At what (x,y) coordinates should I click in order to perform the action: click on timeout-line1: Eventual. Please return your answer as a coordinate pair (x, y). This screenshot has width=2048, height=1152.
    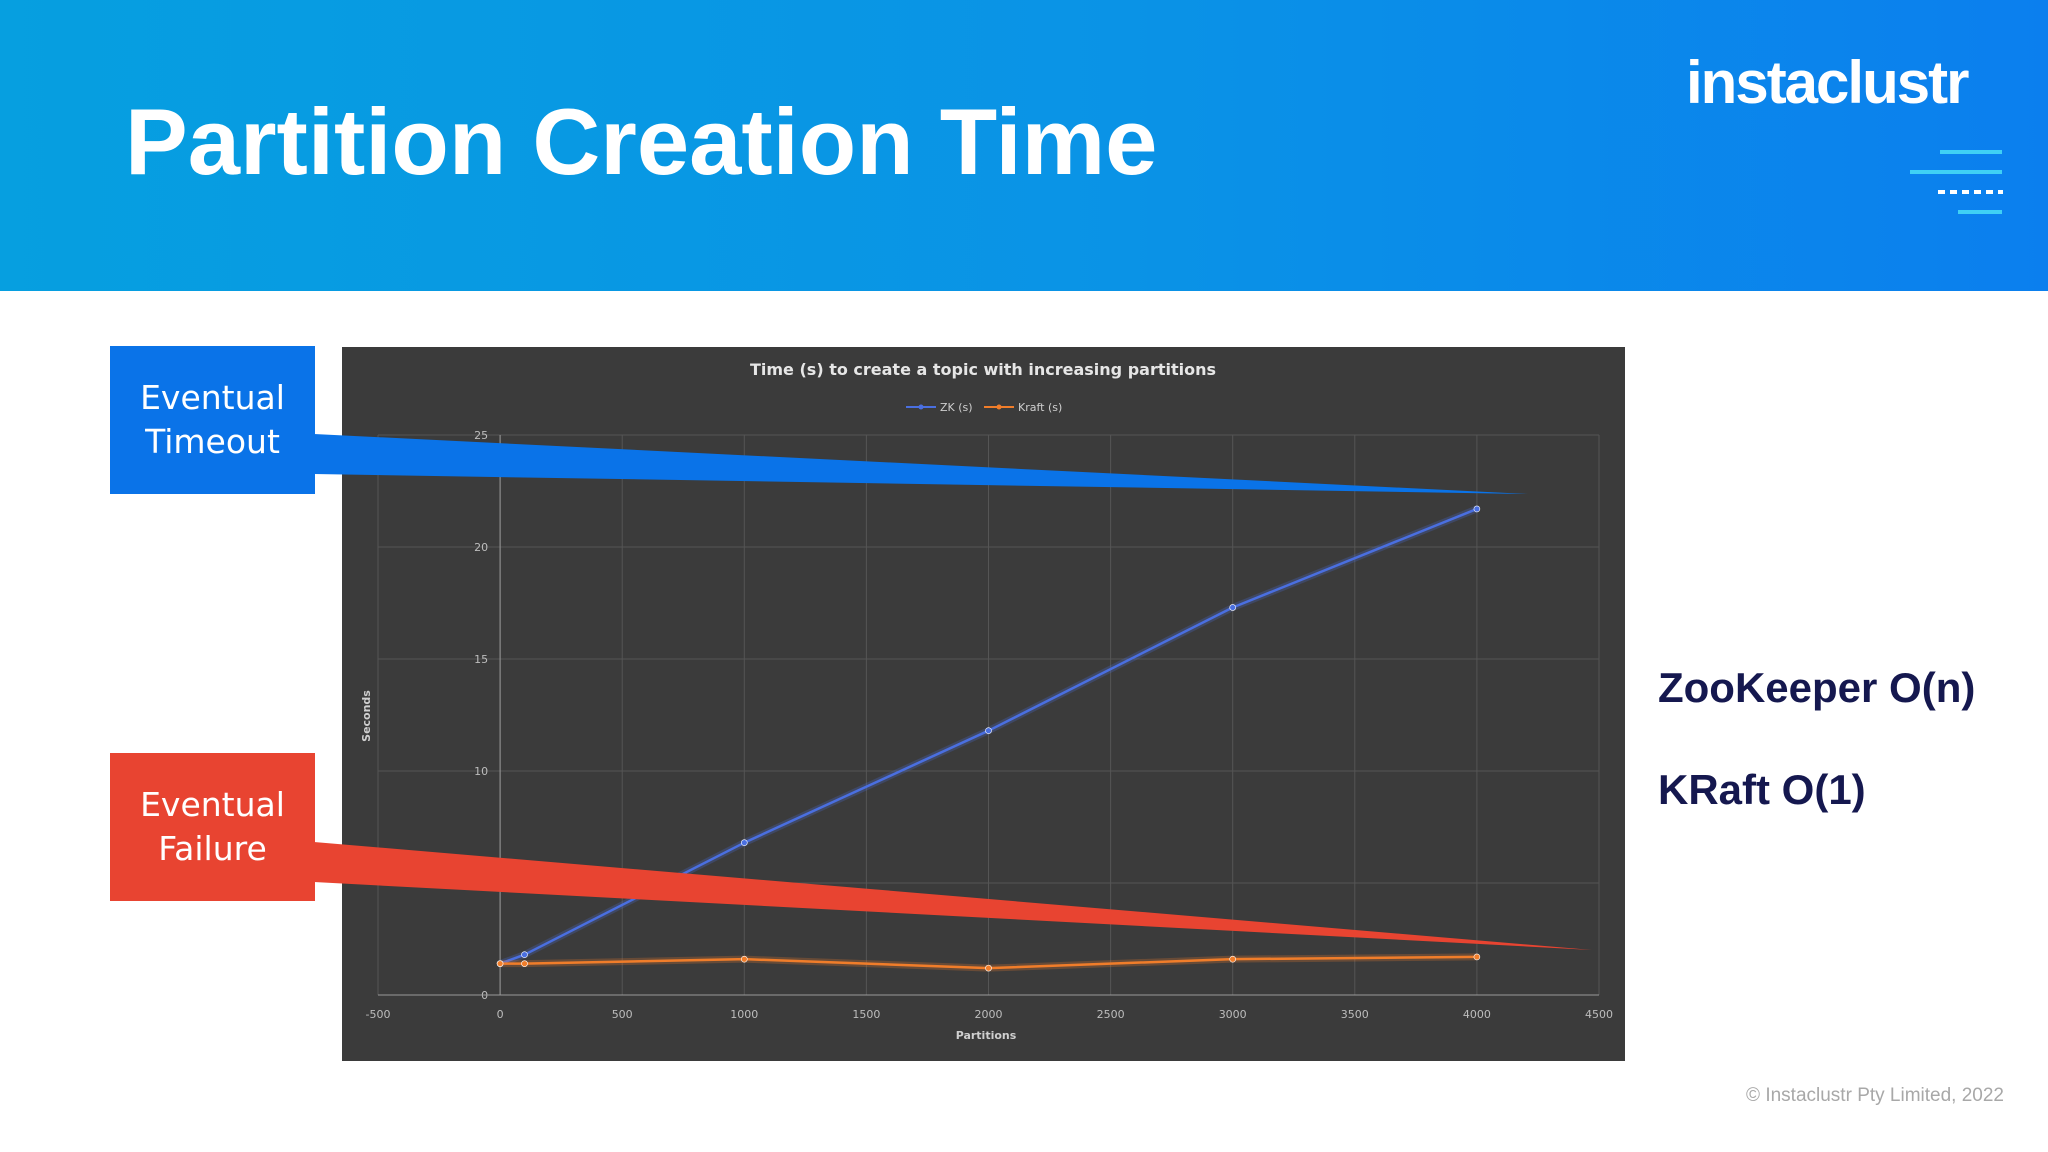
    Looking at the image, I should click on (212, 397).